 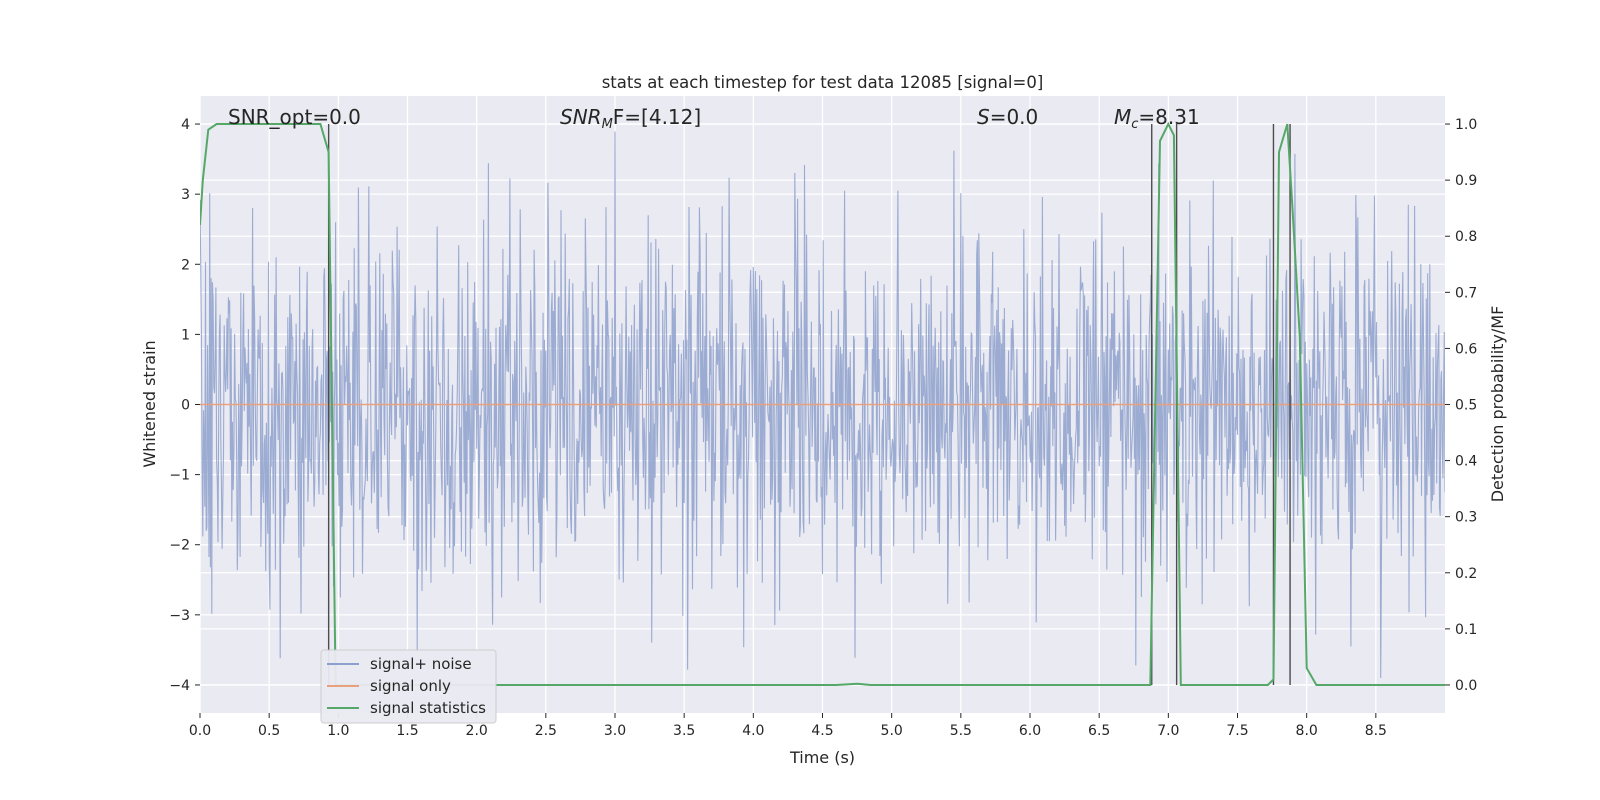 I want to click on legend-label: signal statistics, so click(x=428, y=708).